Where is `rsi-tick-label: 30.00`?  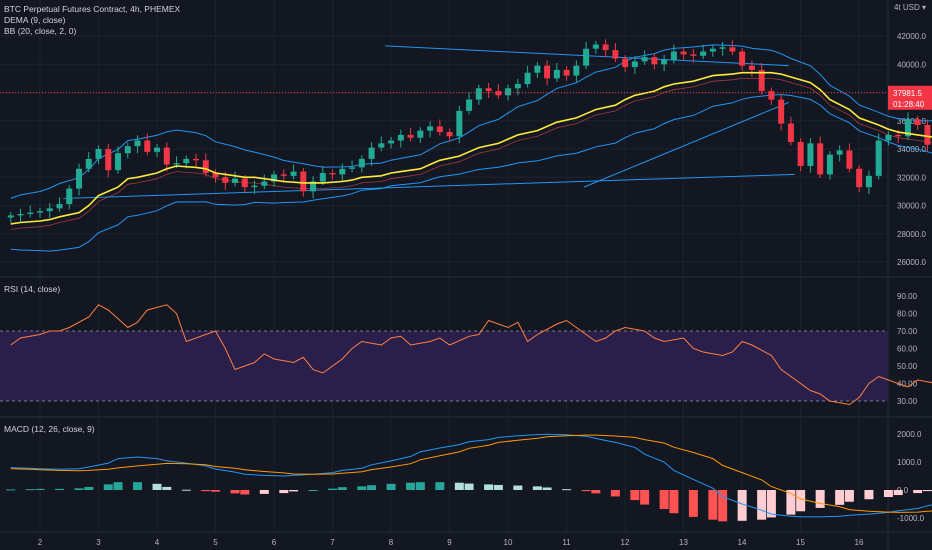
rsi-tick-label: 30.00 is located at coordinates (907, 401).